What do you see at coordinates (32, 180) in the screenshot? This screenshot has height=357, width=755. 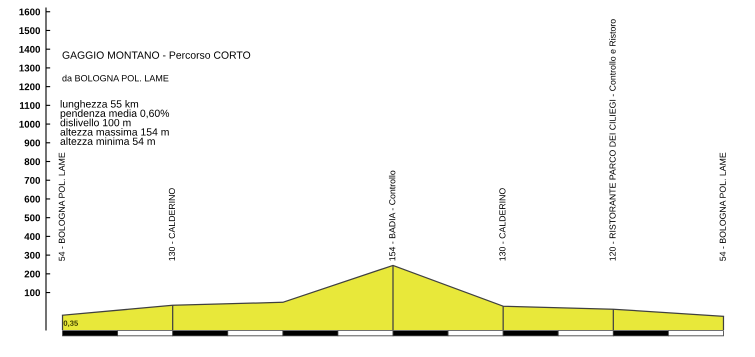 I see `y-tick-label: 700` at bounding box center [32, 180].